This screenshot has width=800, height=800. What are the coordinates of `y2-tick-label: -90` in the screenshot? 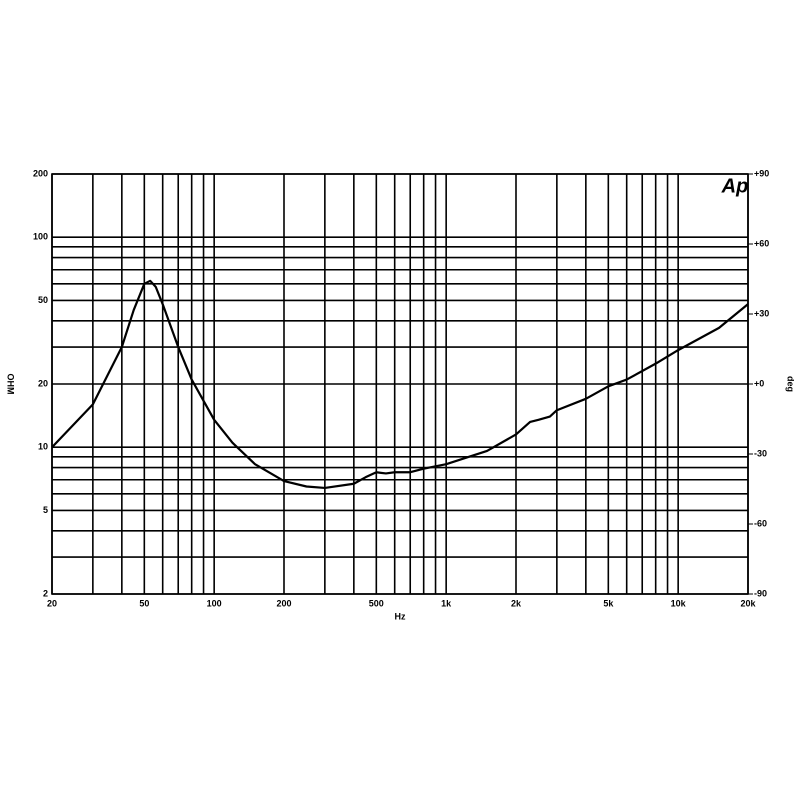 It's located at (760, 593).